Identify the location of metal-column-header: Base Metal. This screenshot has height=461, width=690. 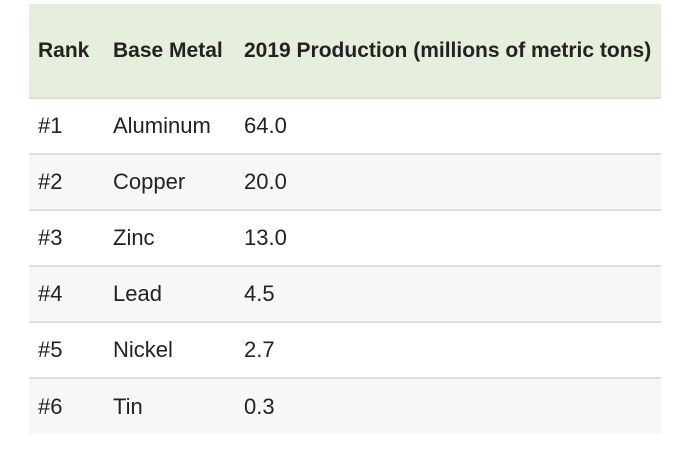
(168, 50).